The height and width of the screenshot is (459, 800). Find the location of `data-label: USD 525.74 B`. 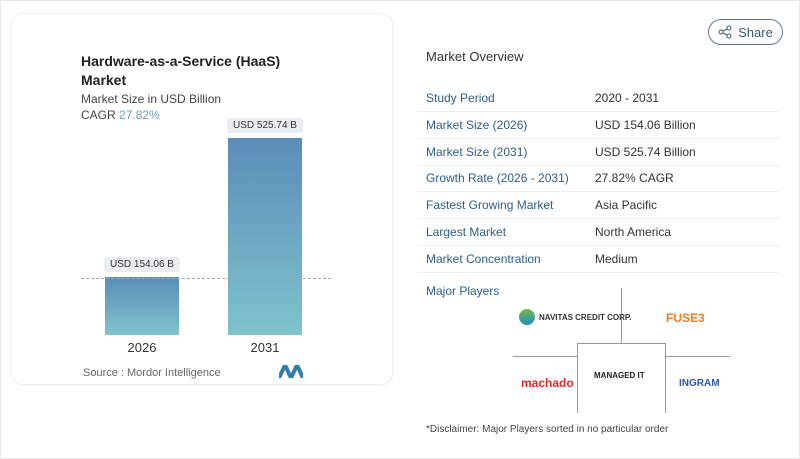

data-label: USD 525.74 B is located at coordinates (265, 125).